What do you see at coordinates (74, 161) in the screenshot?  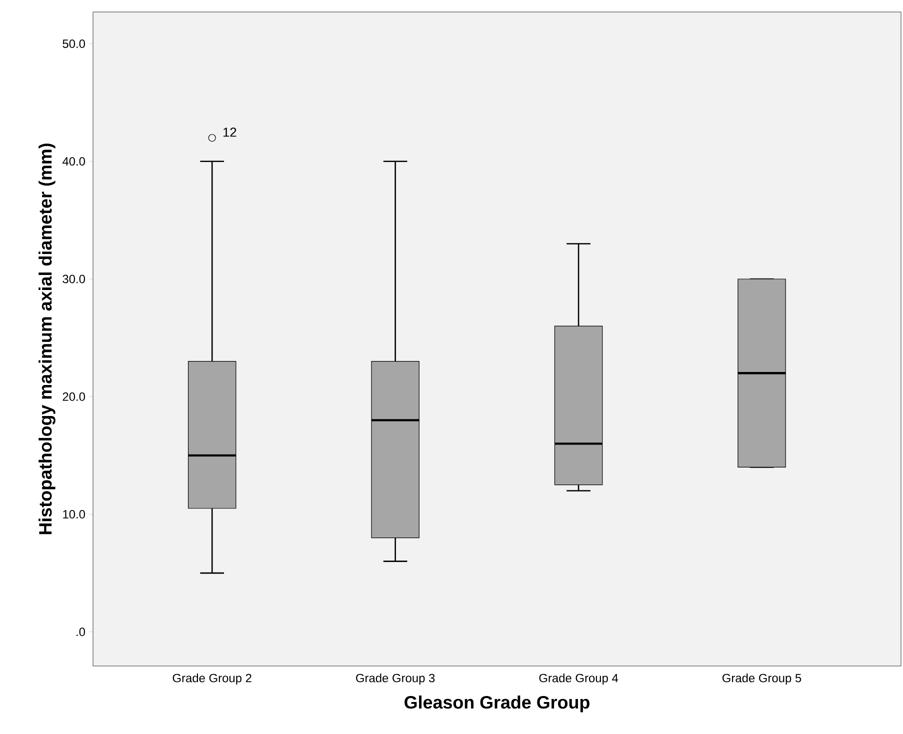 I see `y-tick-label: 40.0` at bounding box center [74, 161].